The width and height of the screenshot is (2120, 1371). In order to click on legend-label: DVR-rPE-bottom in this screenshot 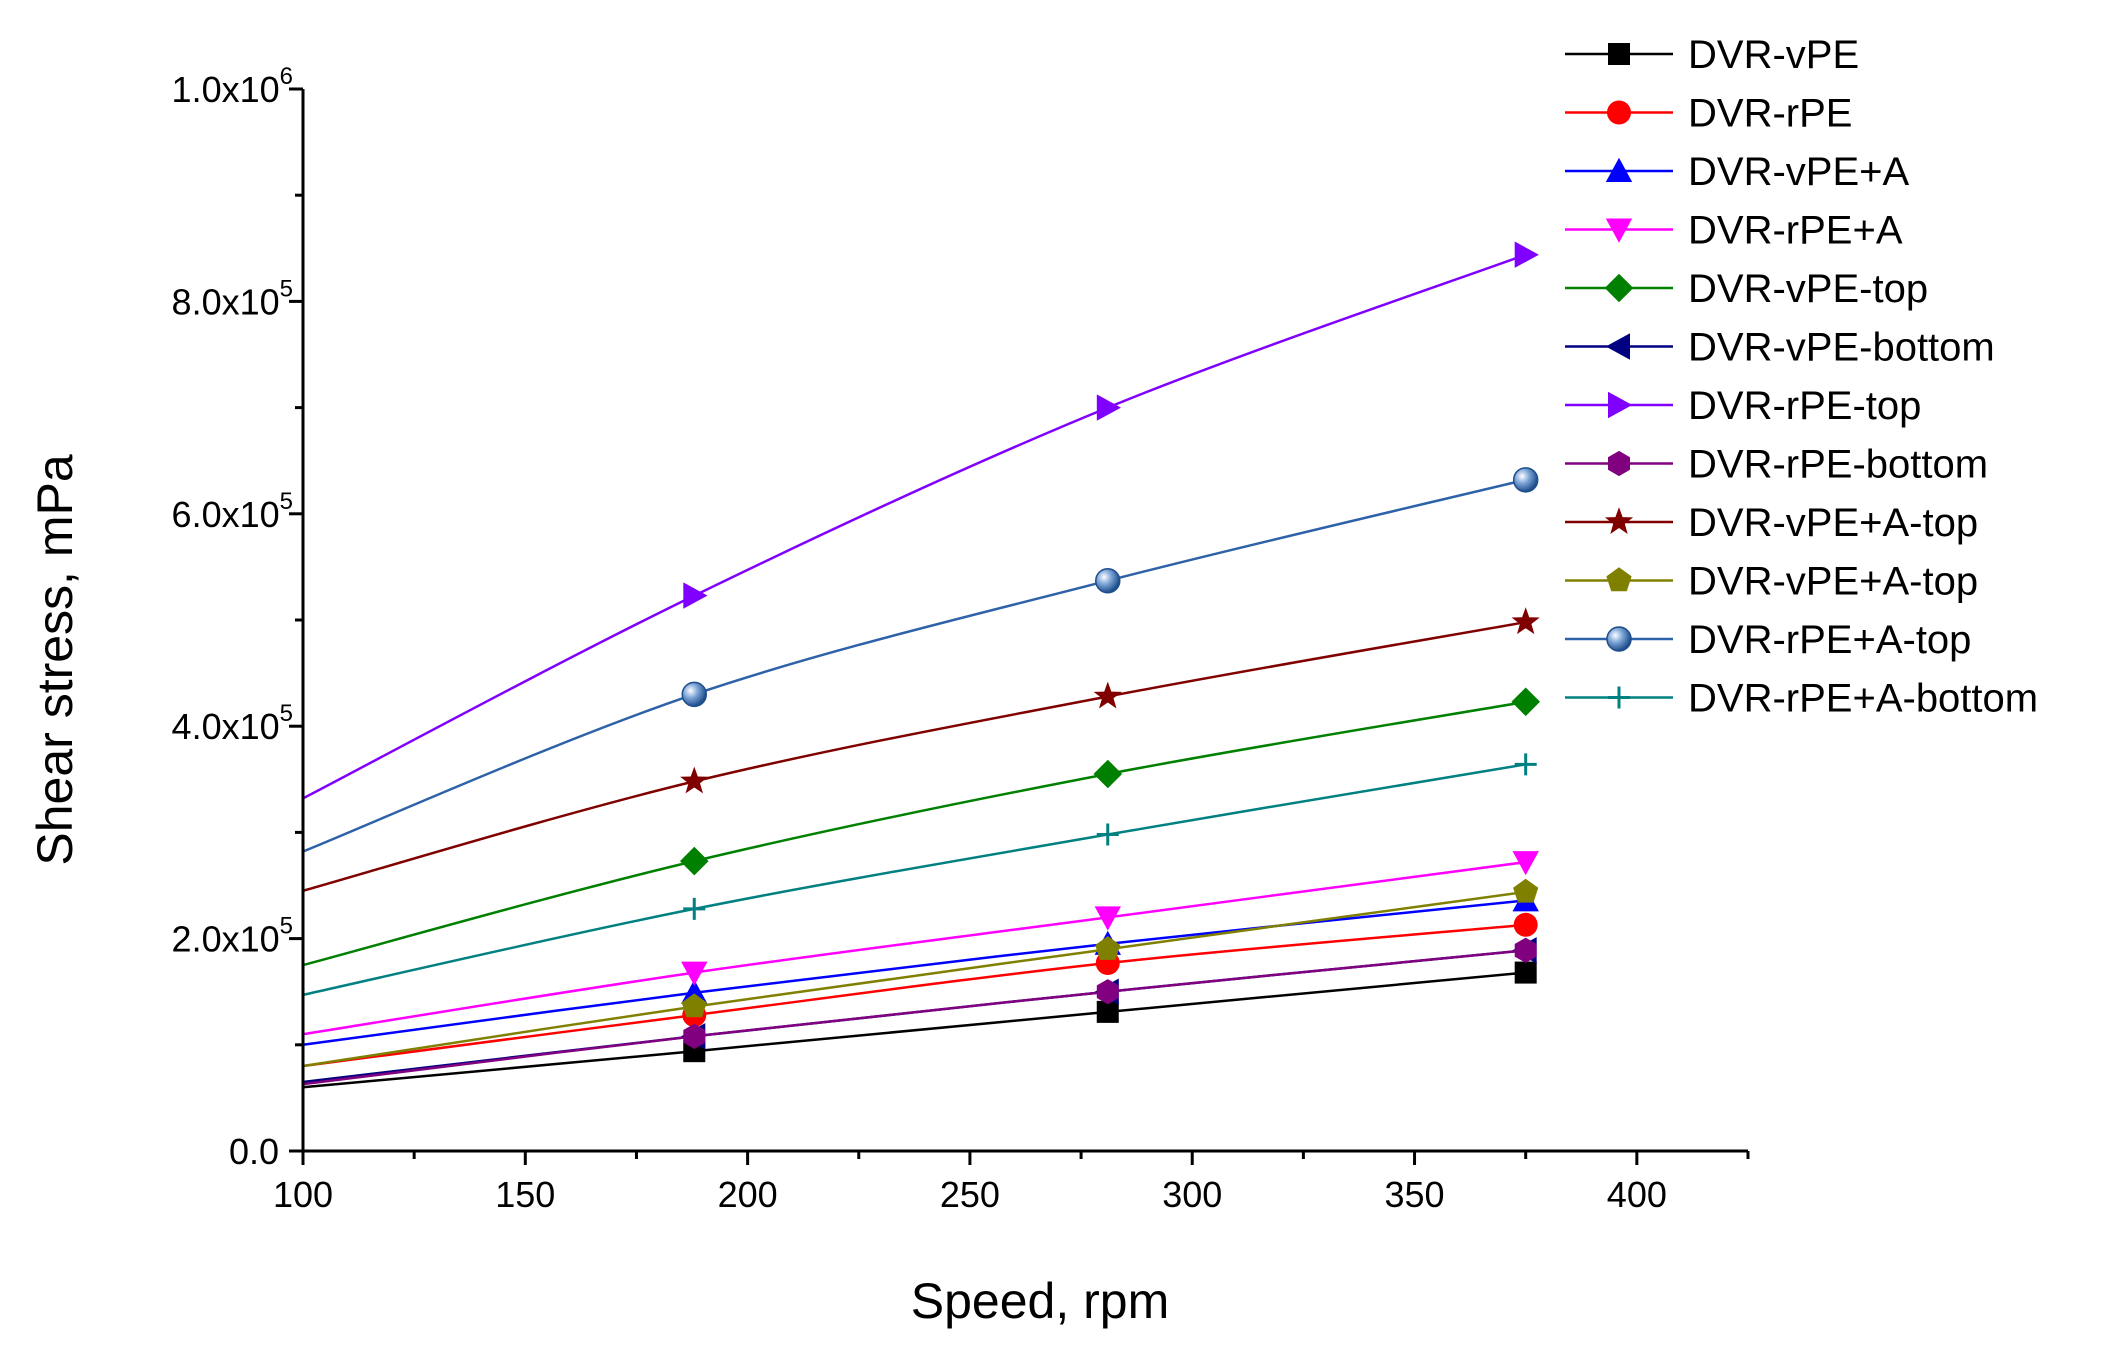, I will do `click(1838, 465)`.